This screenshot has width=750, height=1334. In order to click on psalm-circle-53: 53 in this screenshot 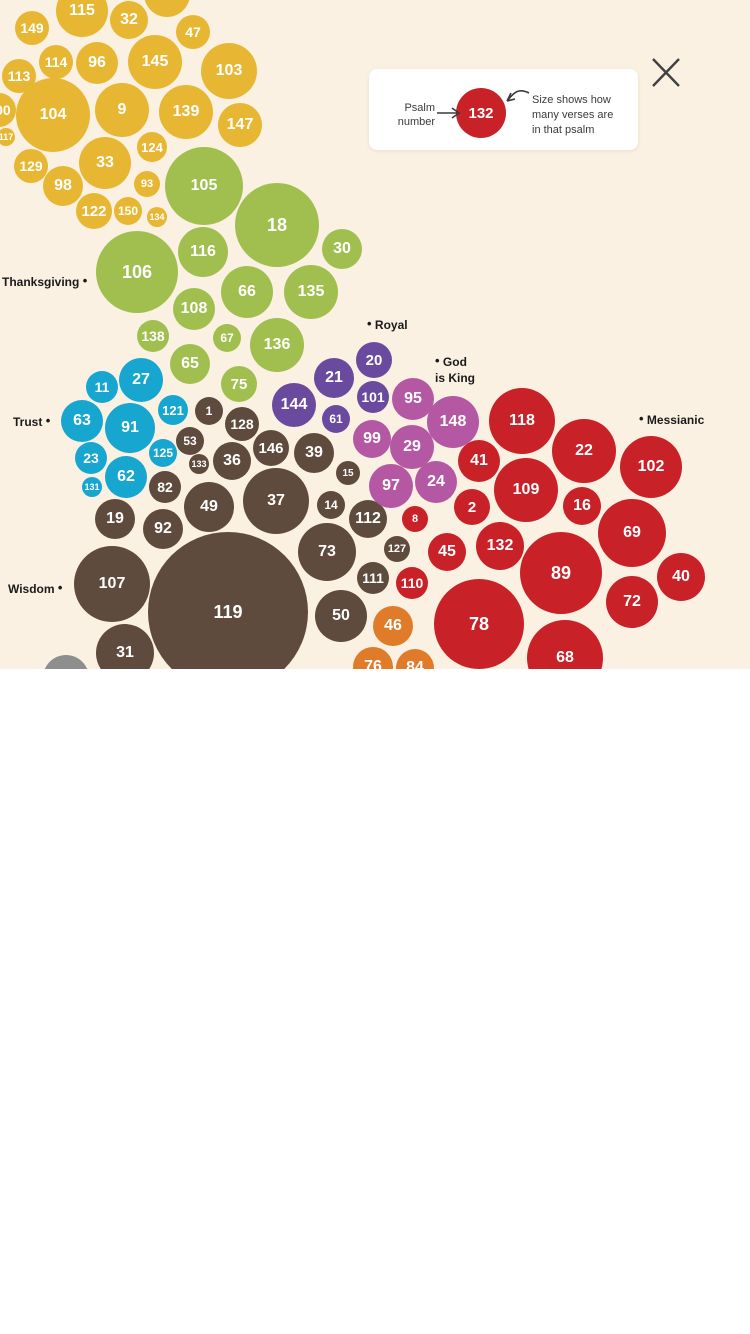, I will do `click(190, 441)`.